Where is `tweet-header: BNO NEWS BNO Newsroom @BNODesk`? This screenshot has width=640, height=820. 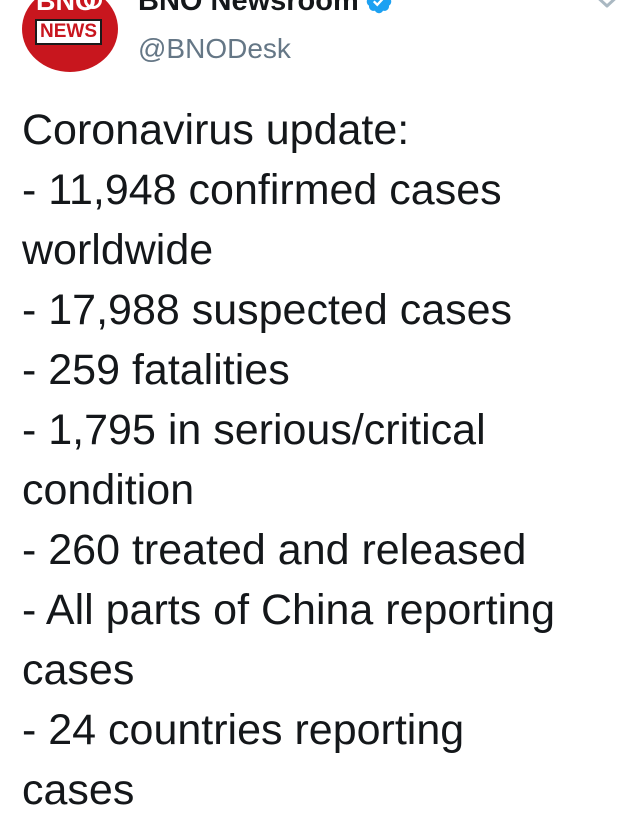 tweet-header: BNO NEWS BNO Newsroom @BNODesk is located at coordinates (320, 45).